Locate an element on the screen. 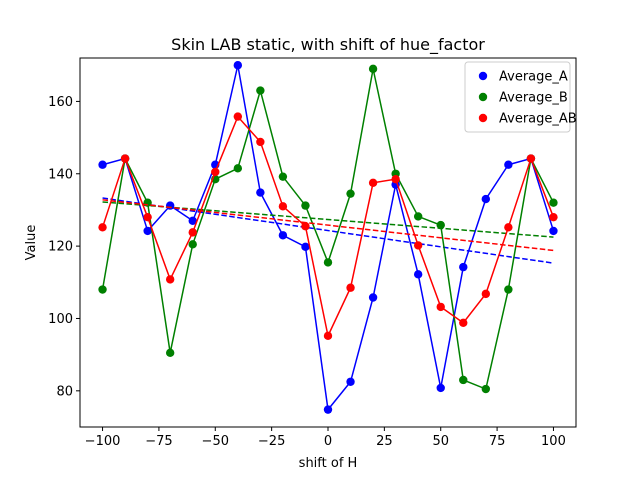 The height and width of the screenshot is (480, 640). x-tick-label: 50 is located at coordinates (440, 441).